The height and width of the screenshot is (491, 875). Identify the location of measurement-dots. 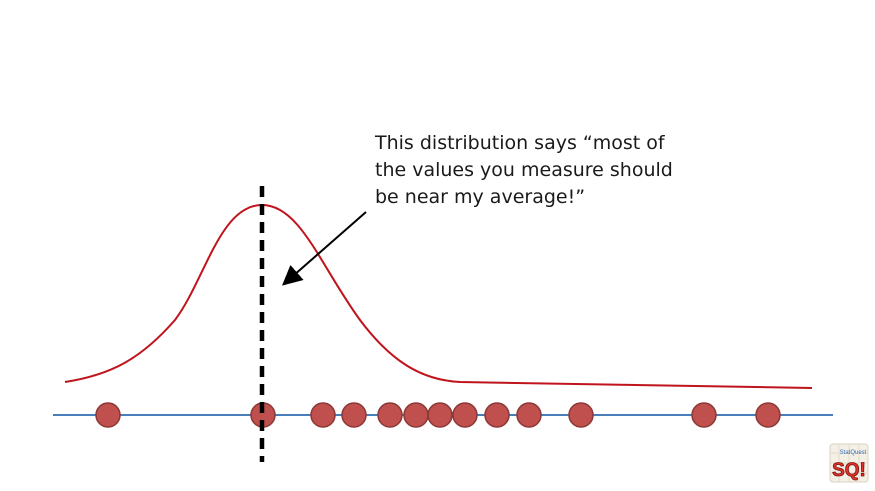
(438, 415).